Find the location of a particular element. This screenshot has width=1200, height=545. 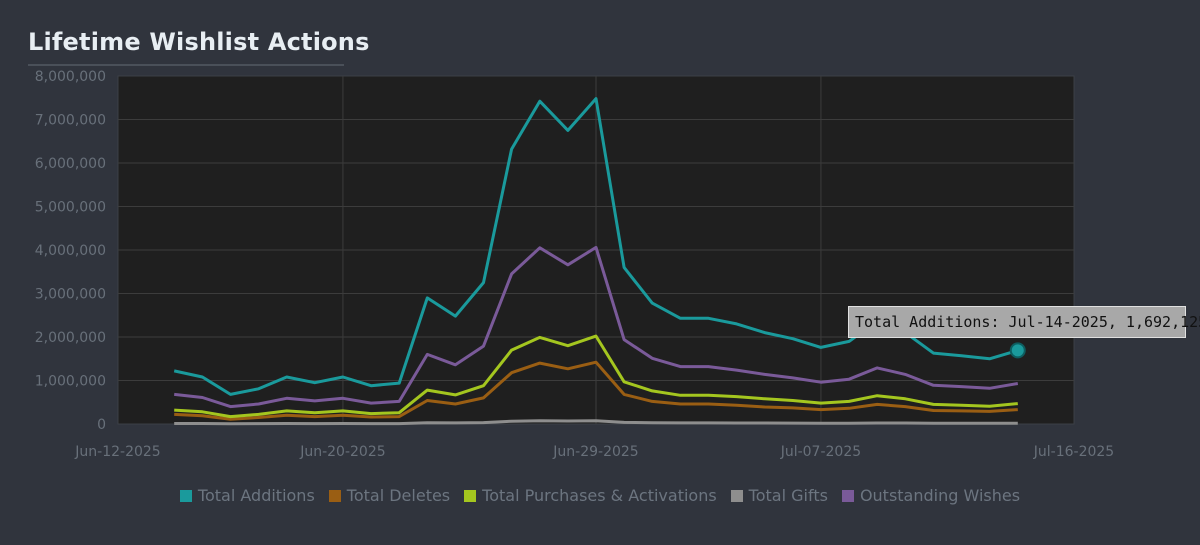

x-tick-label: Jul-07-2025 is located at coordinates (820, 452).